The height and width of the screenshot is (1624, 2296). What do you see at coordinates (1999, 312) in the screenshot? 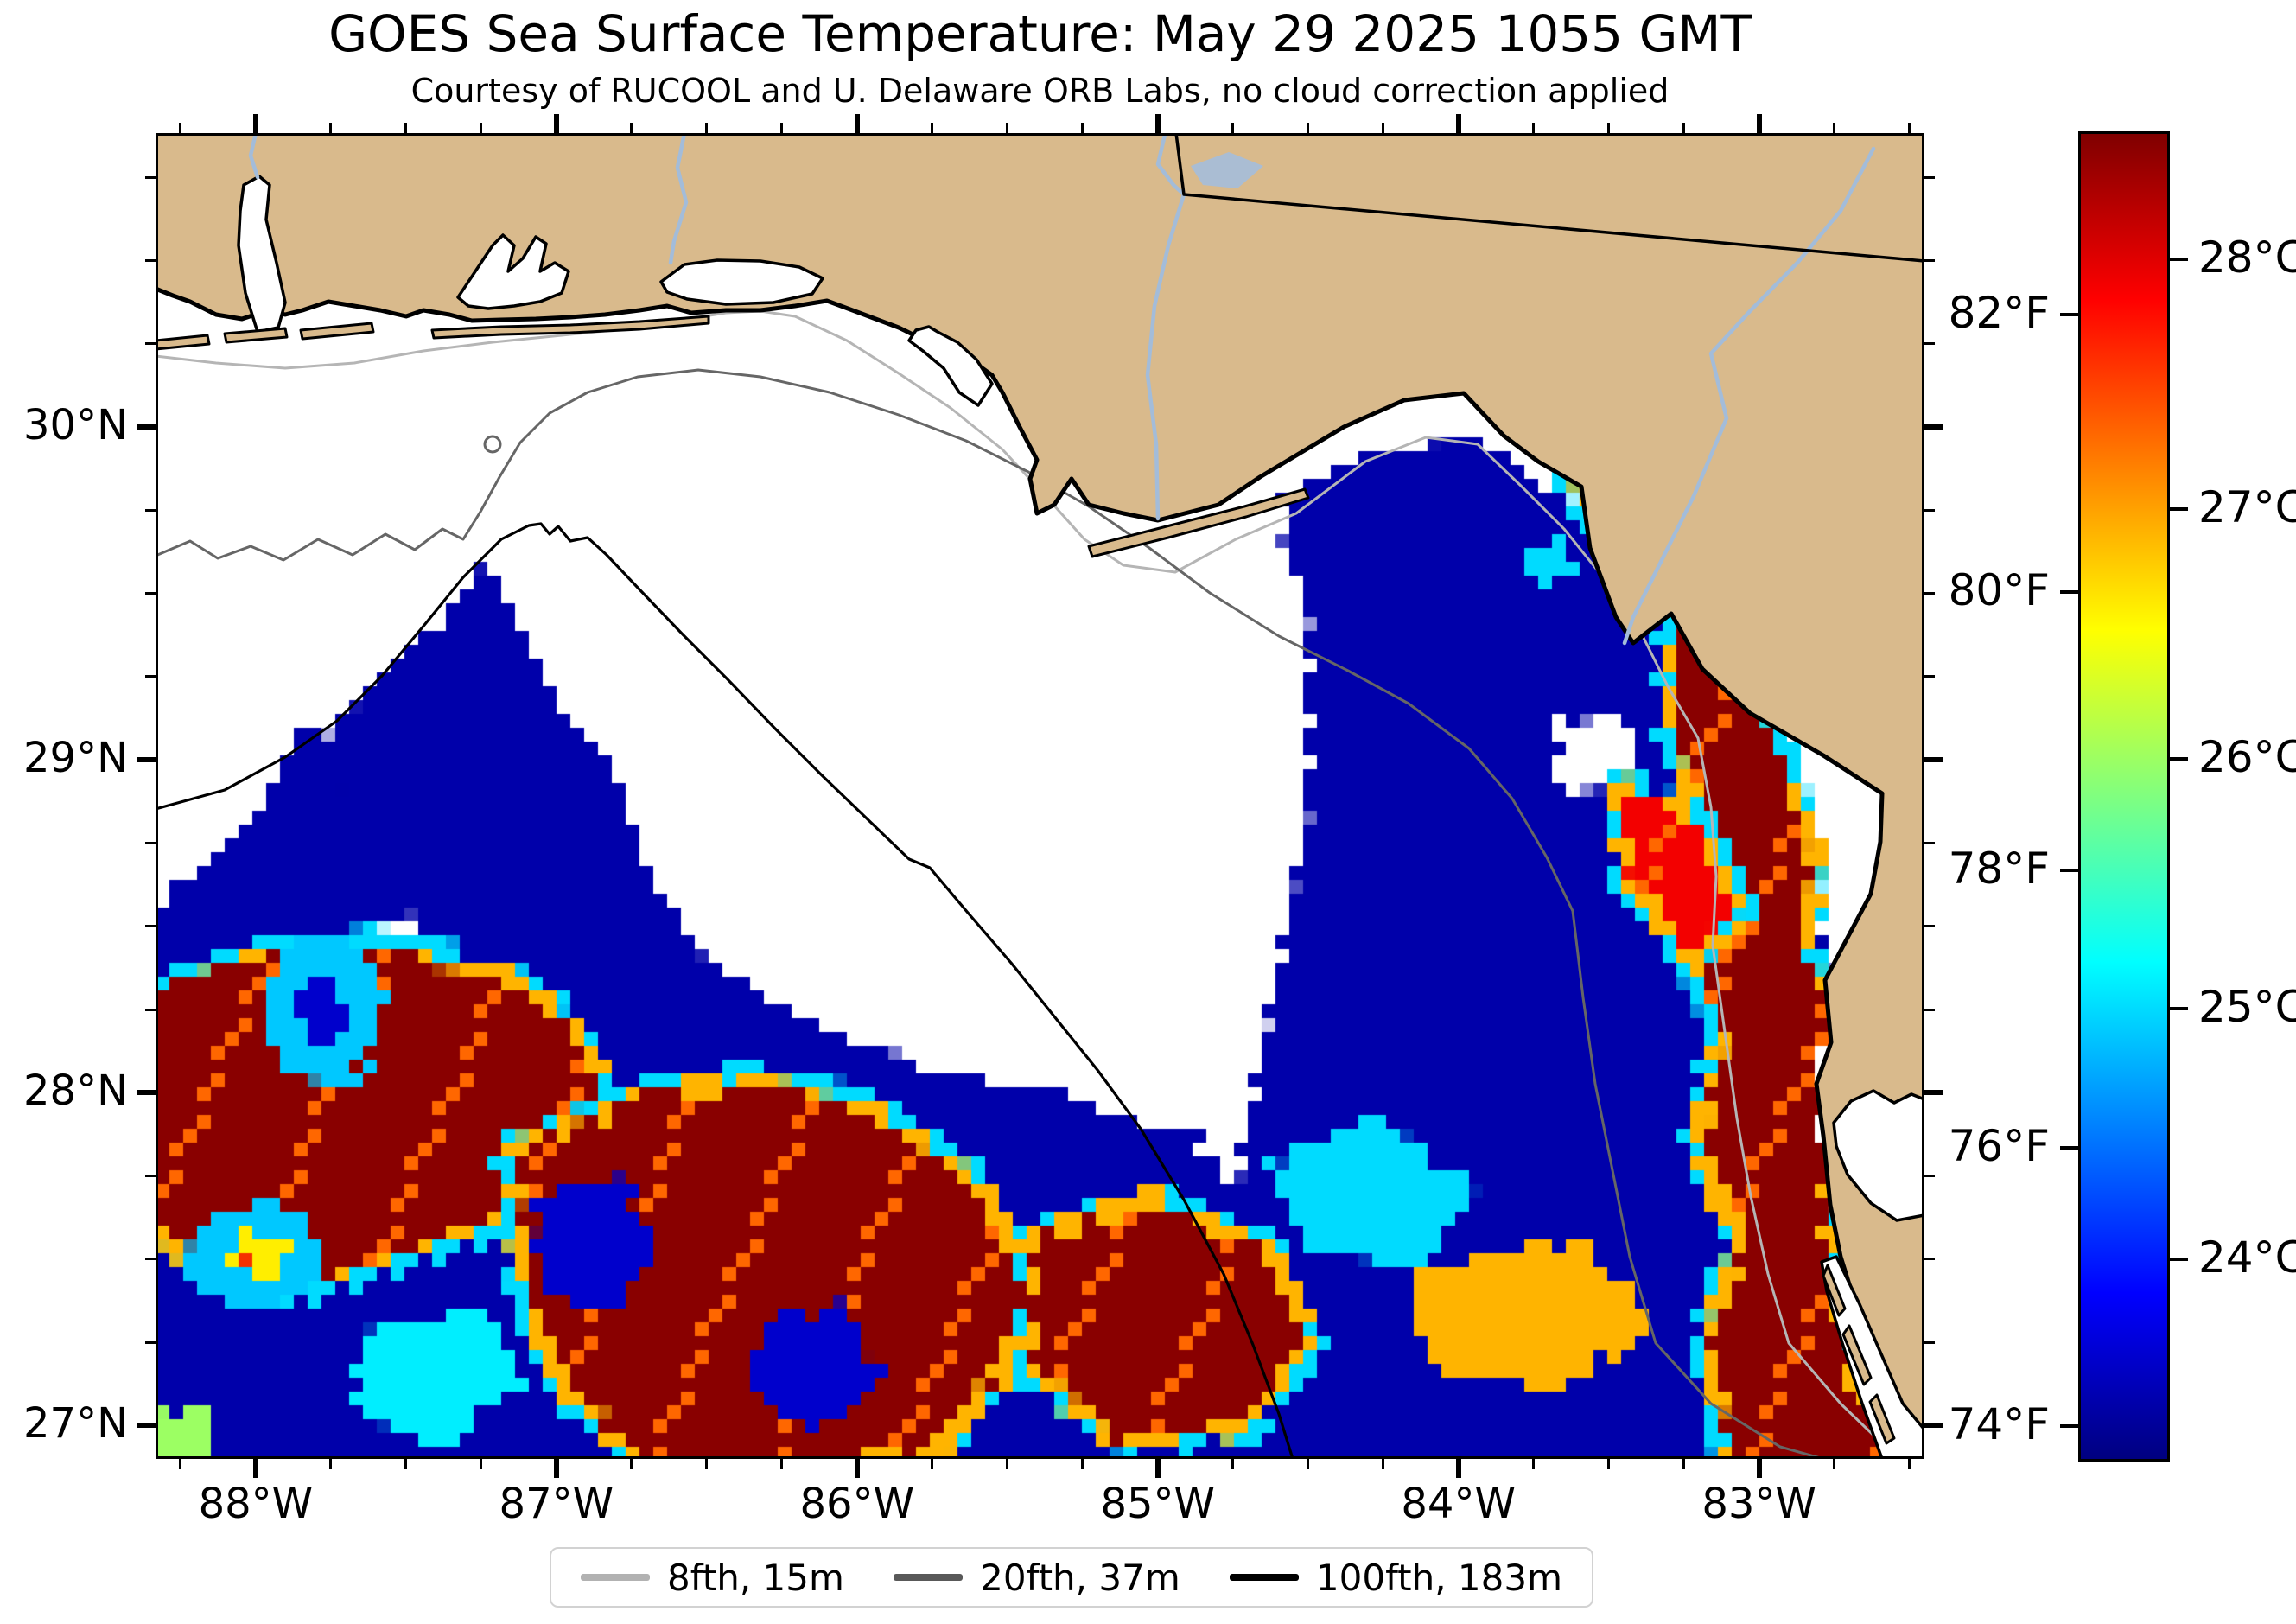
I see `colorbar-label-fahrenheit: 82°F` at bounding box center [1999, 312].